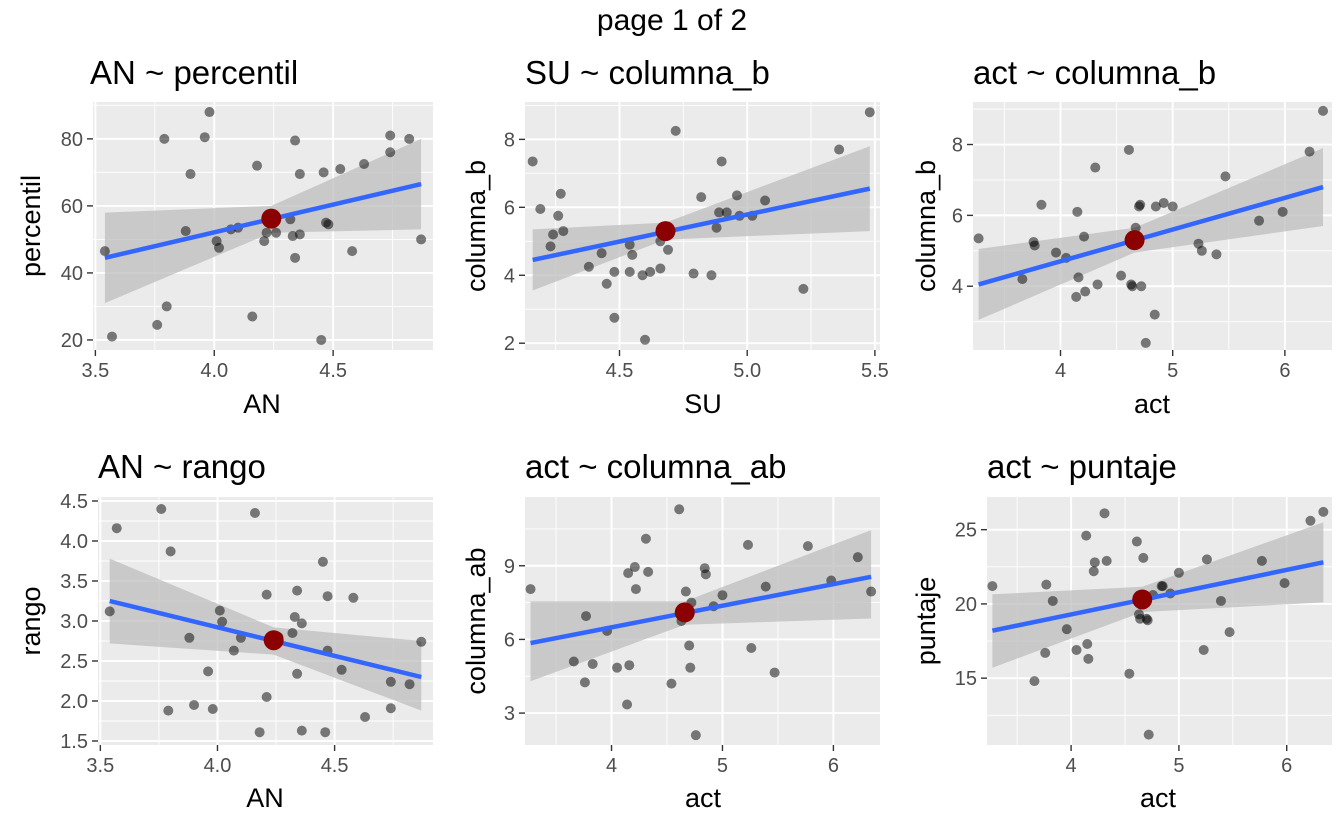 The height and width of the screenshot is (830, 1344). What do you see at coordinates (333, 371) in the screenshot?
I see `panel-1-x-tick-label: 4.5` at bounding box center [333, 371].